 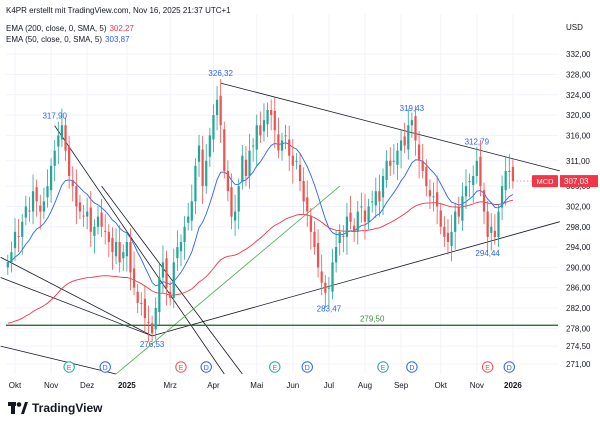 I want to click on tradingview-logo: TradingView, so click(x=55, y=408).